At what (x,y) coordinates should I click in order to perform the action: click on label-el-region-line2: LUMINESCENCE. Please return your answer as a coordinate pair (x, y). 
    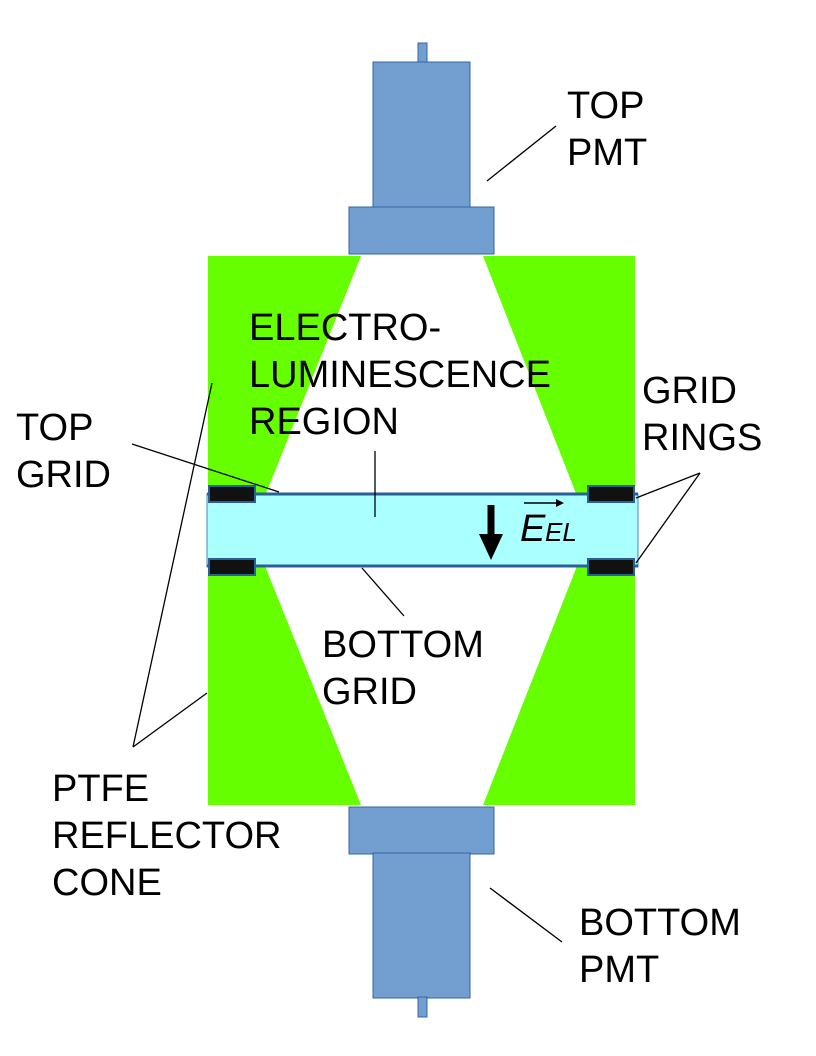
    Looking at the image, I should click on (400, 375).